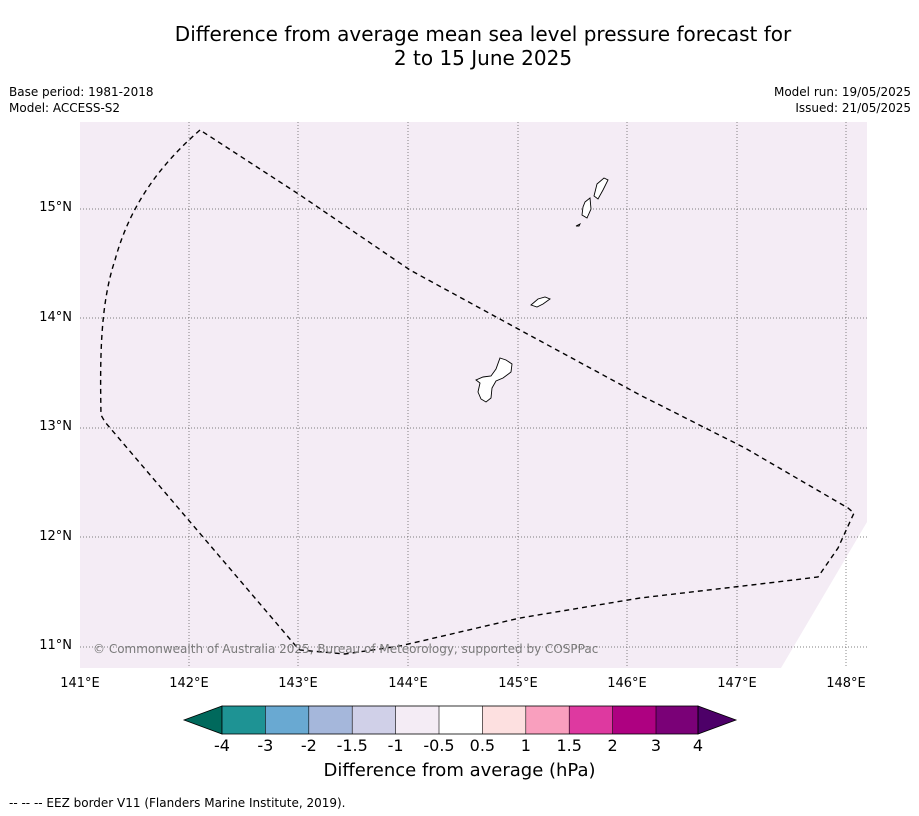 The image size is (919, 816). I want to click on colorbar-extend-max, so click(717, 720).